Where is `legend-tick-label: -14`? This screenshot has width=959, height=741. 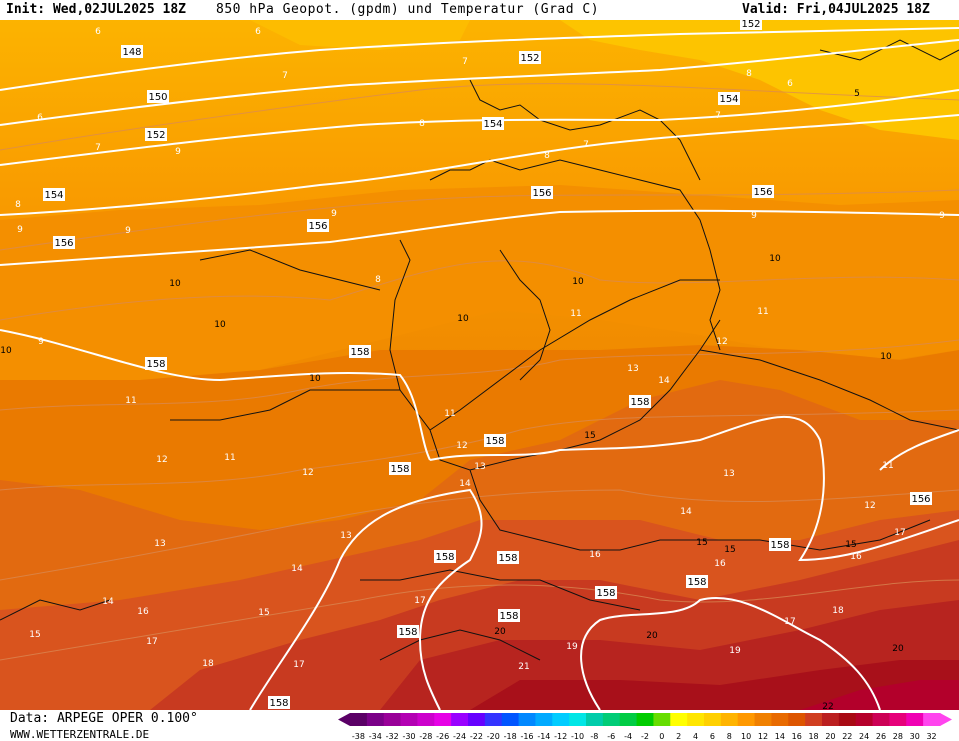 legend-tick-label: -14 is located at coordinates (543, 736).